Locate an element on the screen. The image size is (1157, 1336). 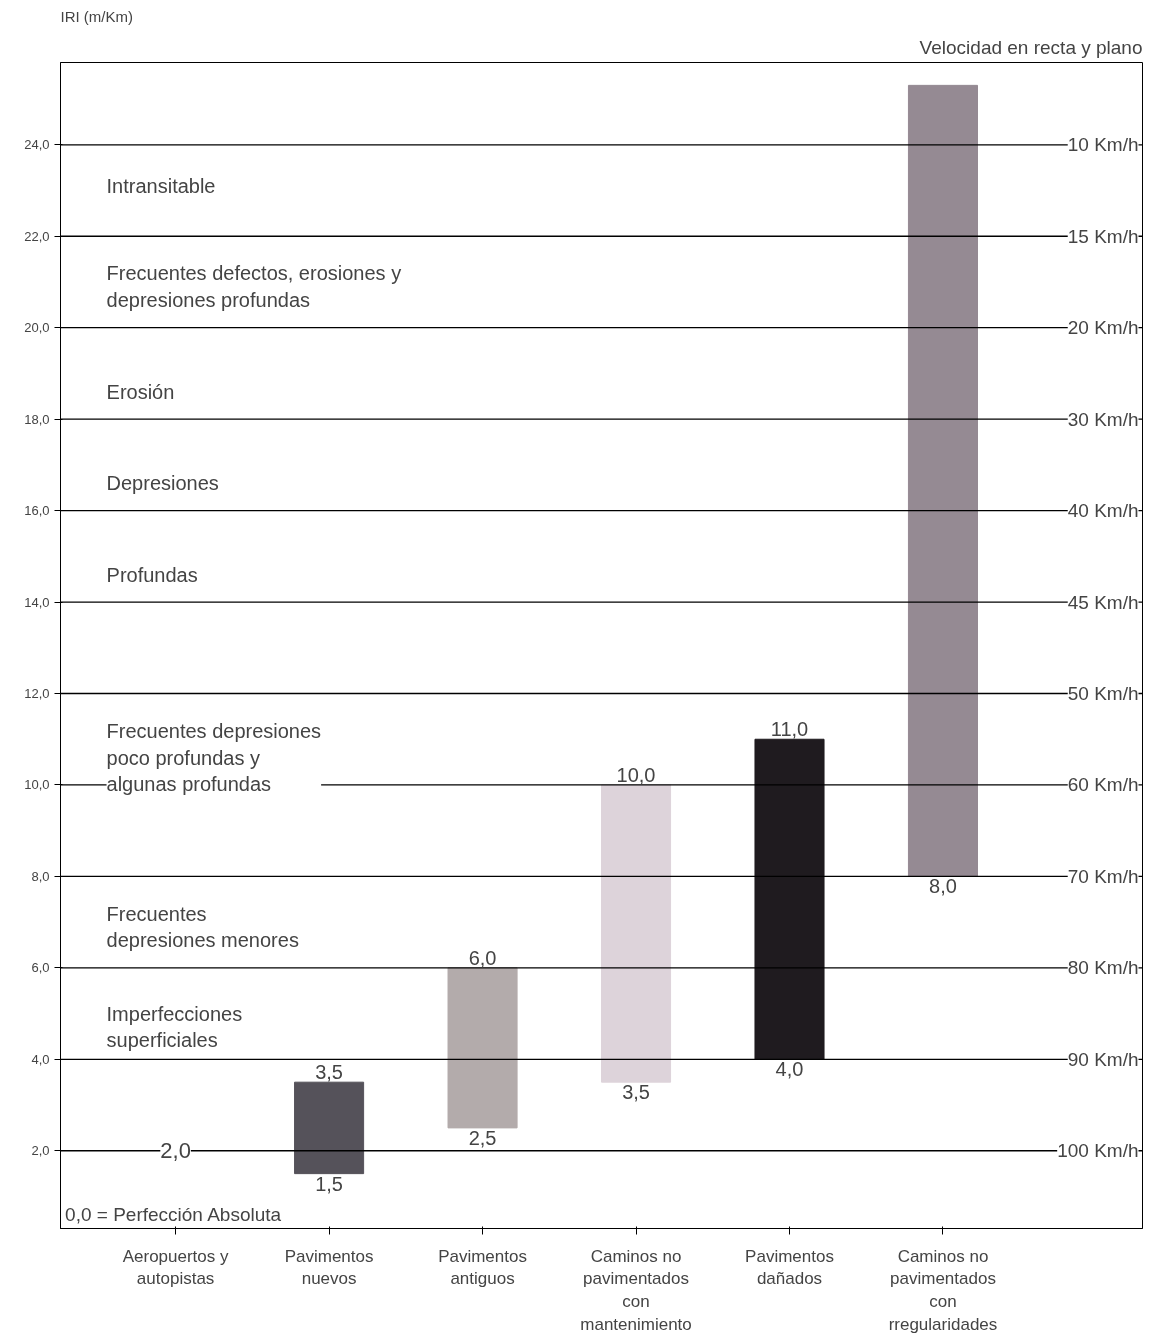
annotation: Imperfecciones superficiales is located at coordinates (174, 1027).